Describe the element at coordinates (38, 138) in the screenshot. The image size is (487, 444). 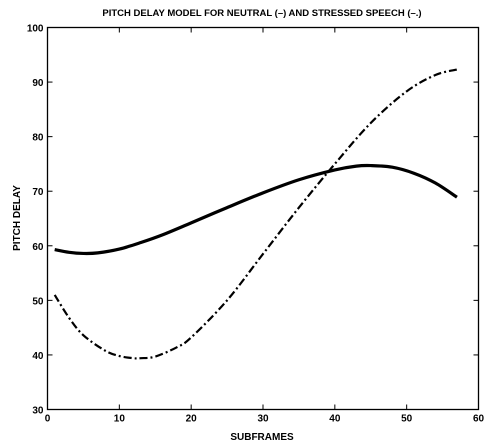
I see `y-tick-label: 80` at that location.